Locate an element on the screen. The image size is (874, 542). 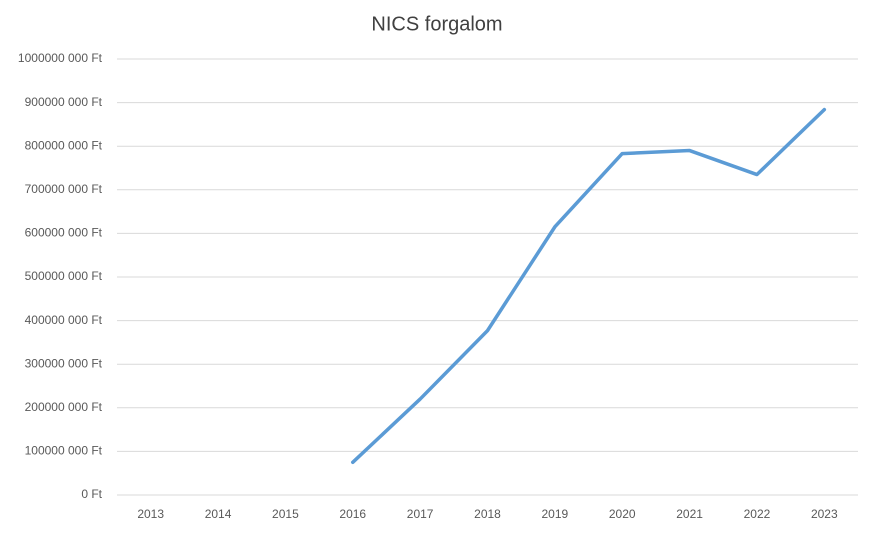
x-tick-label: 2017 is located at coordinates (420, 514).